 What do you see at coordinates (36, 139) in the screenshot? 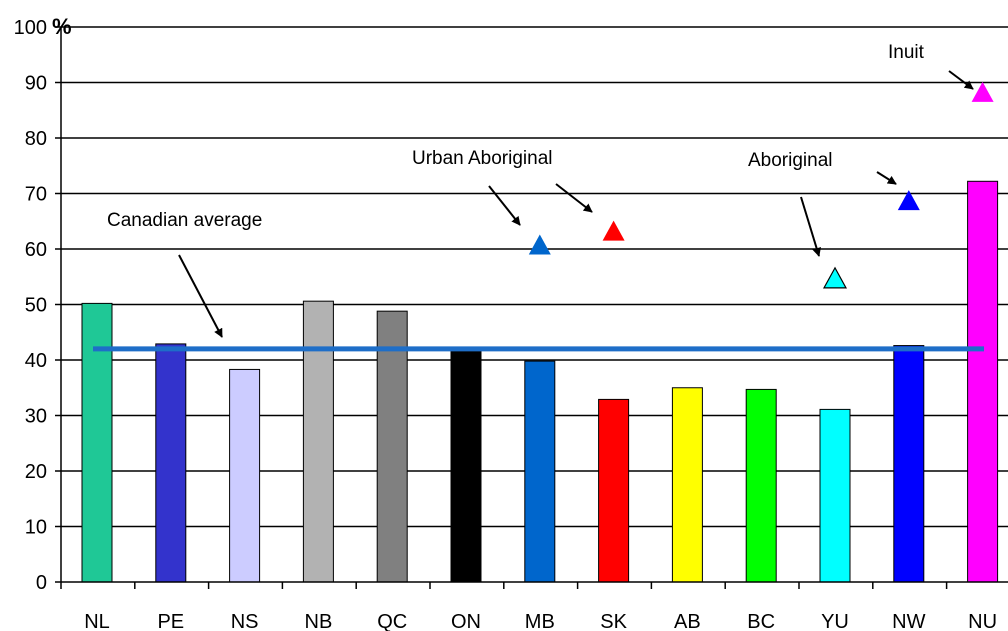
I see `y-tick-label: 80` at bounding box center [36, 139].